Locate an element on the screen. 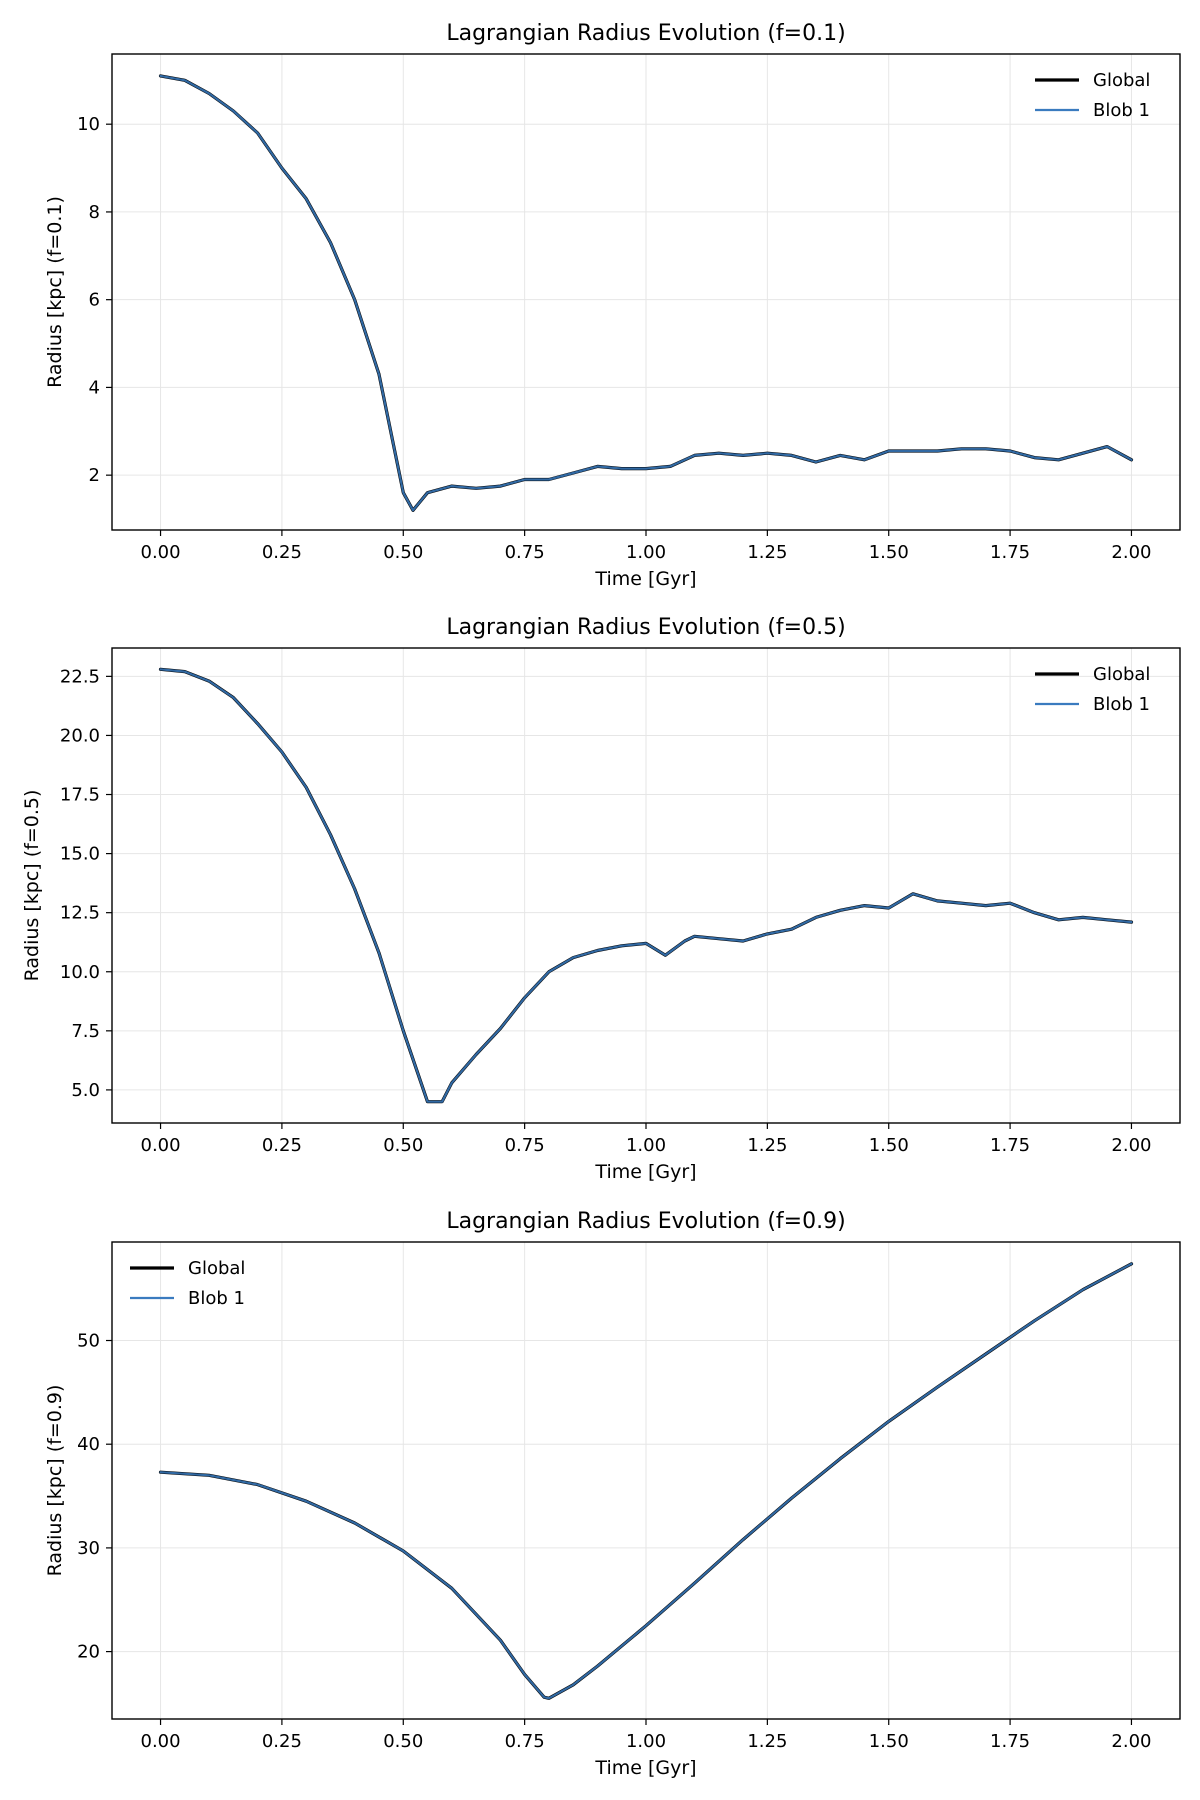  y-tick-label: 5.0 is located at coordinates (85, 1090).